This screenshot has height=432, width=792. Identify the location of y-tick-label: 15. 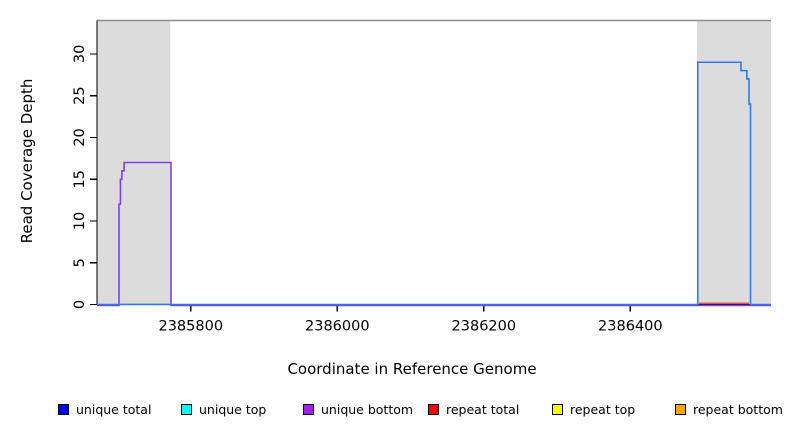
(80, 179).